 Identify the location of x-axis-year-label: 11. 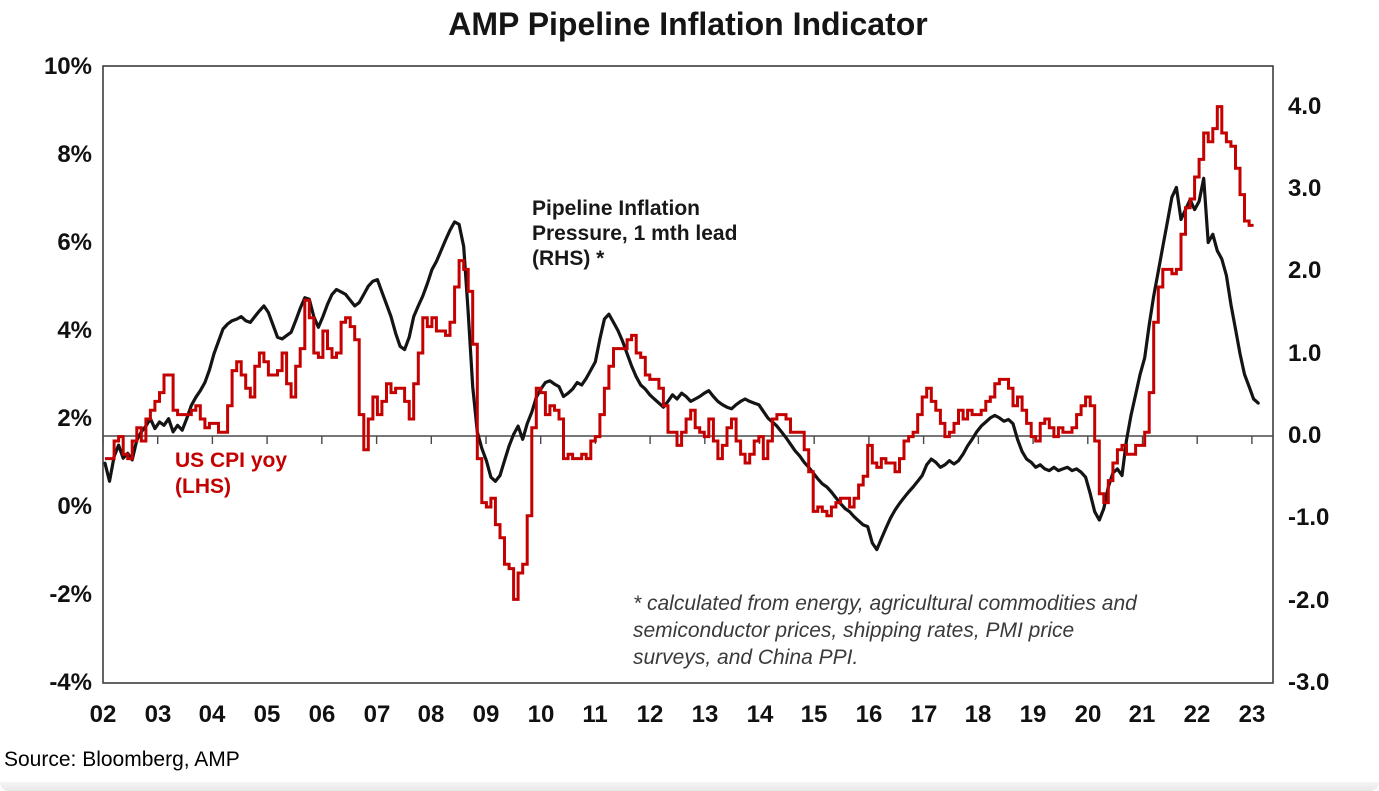
(595, 714).